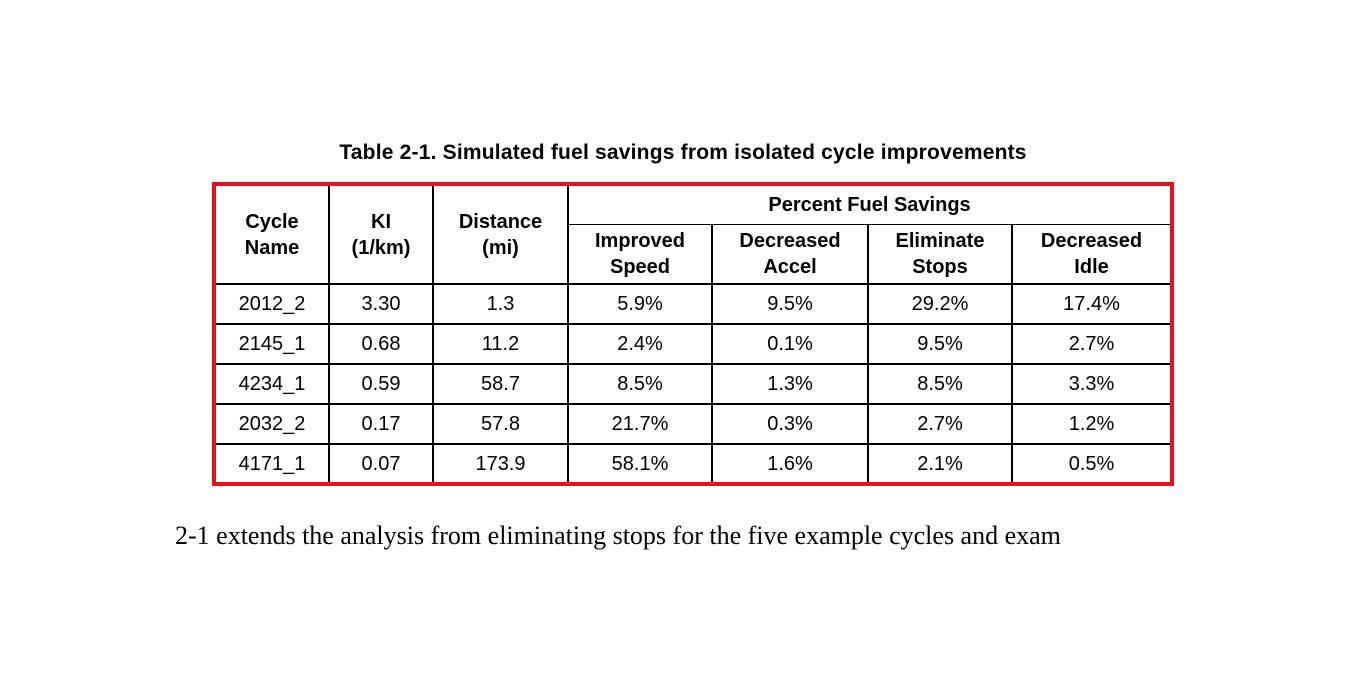 The image size is (1366, 674). Describe the element at coordinates (271, 344) in the screenshot. I see `cell-cycle-name: 2145_1` at that location.